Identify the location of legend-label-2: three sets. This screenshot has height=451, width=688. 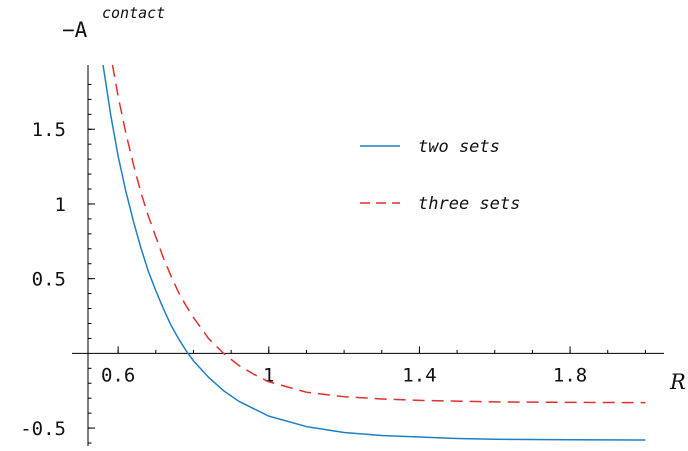
(469, 204).